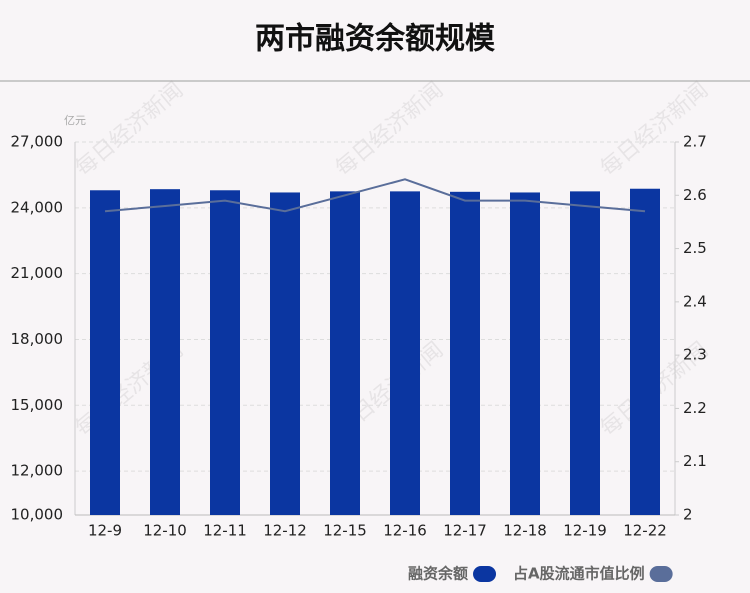  Describe the element at coordinates (405, 531) in the screenshot. I see `x-tick-label: 12-16` at that location.